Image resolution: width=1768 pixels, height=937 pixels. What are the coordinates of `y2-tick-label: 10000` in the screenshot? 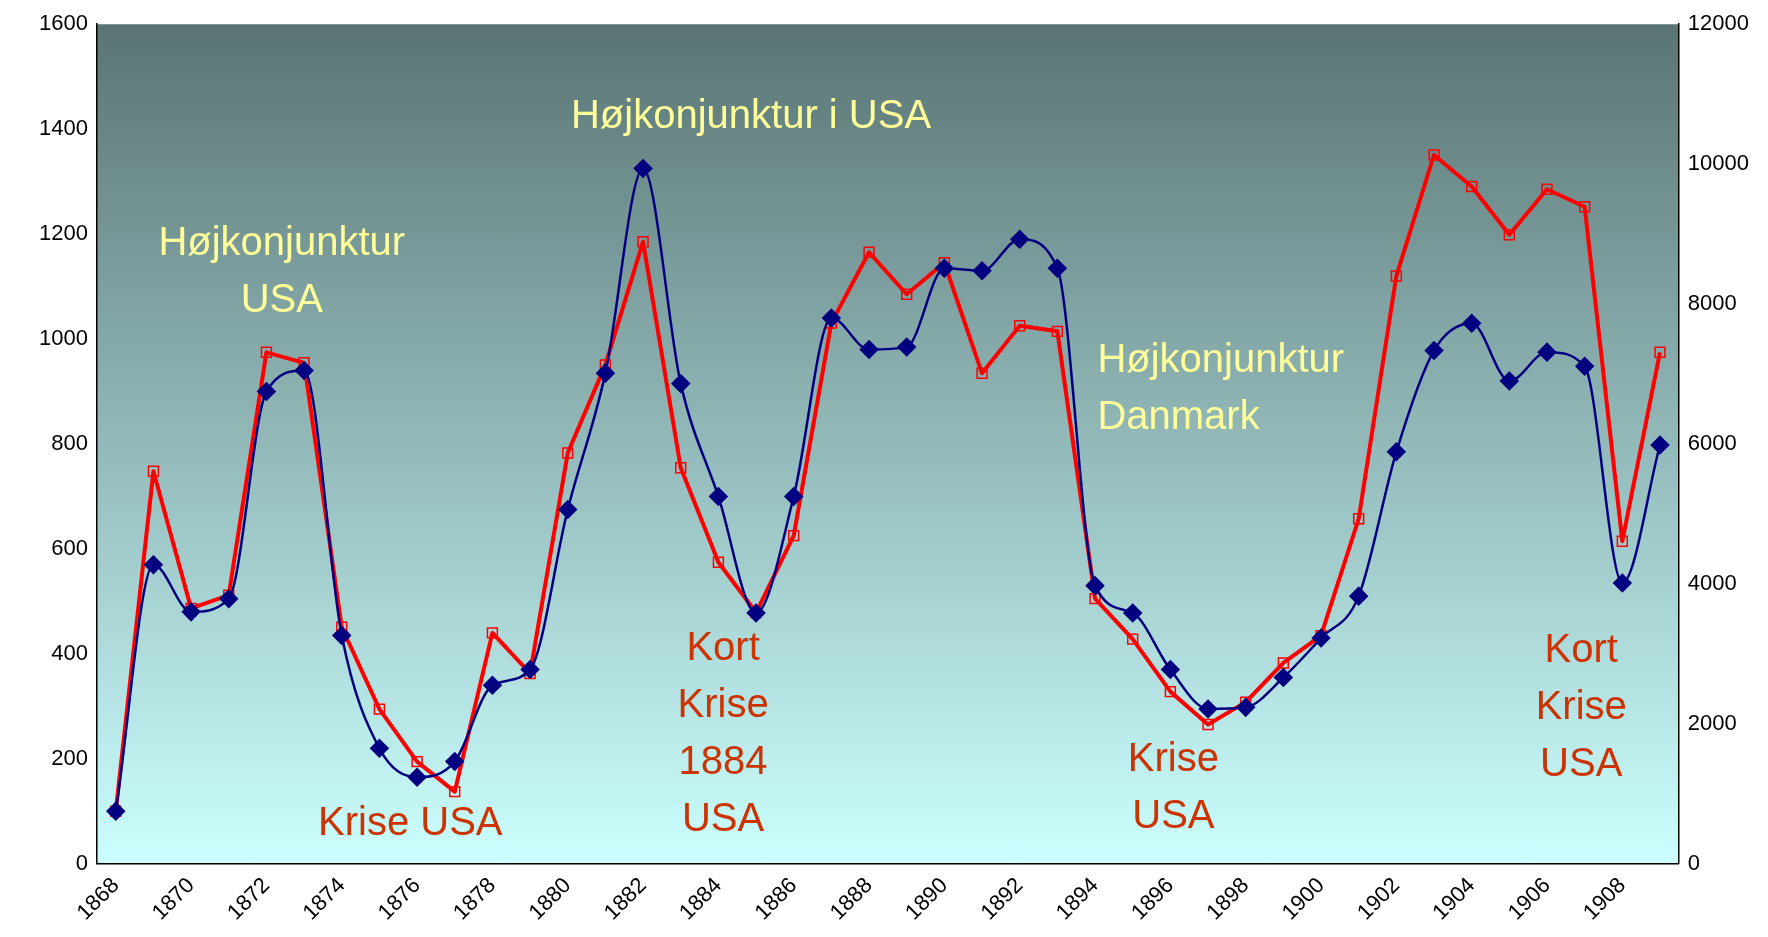 It's located at (1718, 163).